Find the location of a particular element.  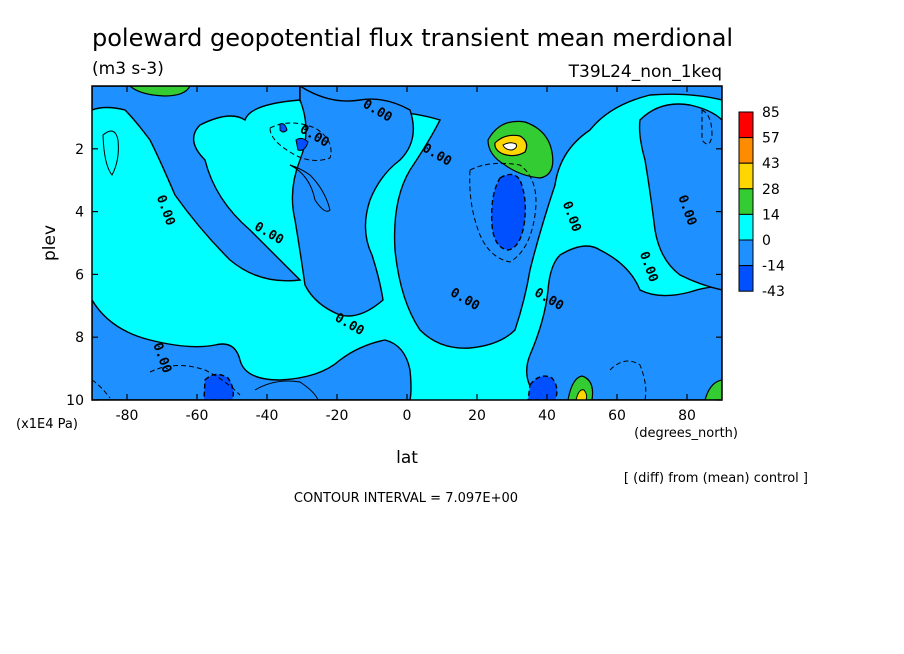

y-tick-label: 2 is located at coordinates (79, 150).